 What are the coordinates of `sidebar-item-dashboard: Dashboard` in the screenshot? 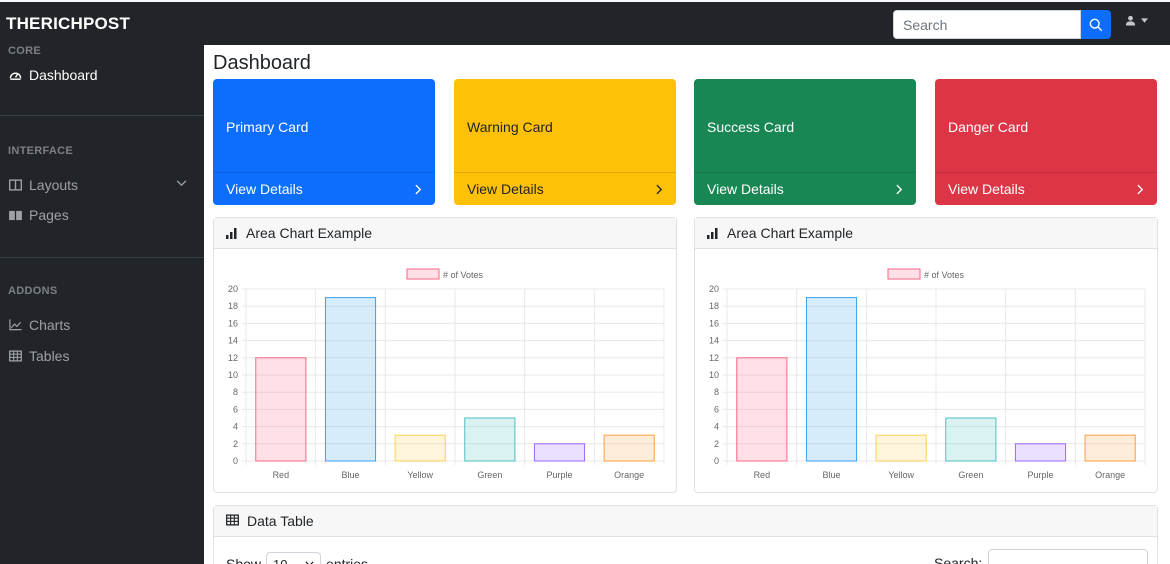 It's located at (53, 75).